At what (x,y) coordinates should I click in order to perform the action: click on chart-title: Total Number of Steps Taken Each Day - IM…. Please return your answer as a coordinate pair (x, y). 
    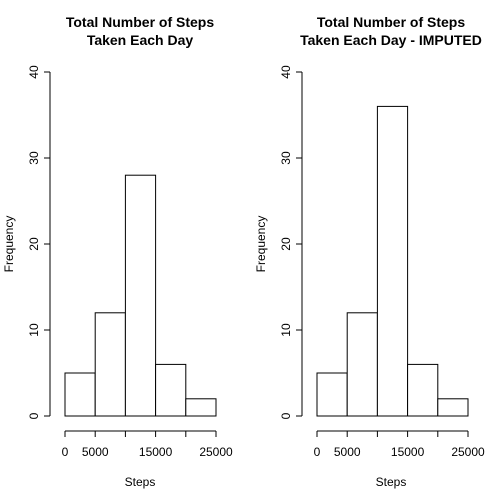
    Looking at the image, I should click on (391, 31).